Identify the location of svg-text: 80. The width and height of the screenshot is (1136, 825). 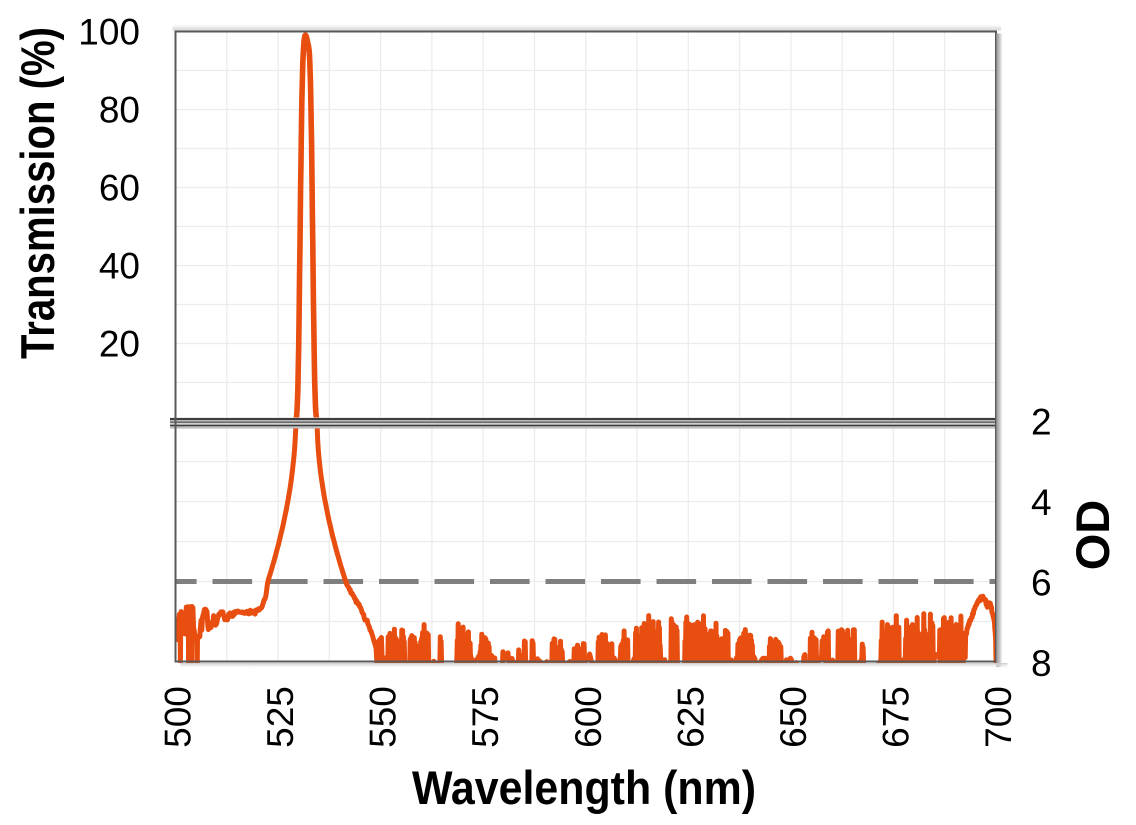
(119, 110).